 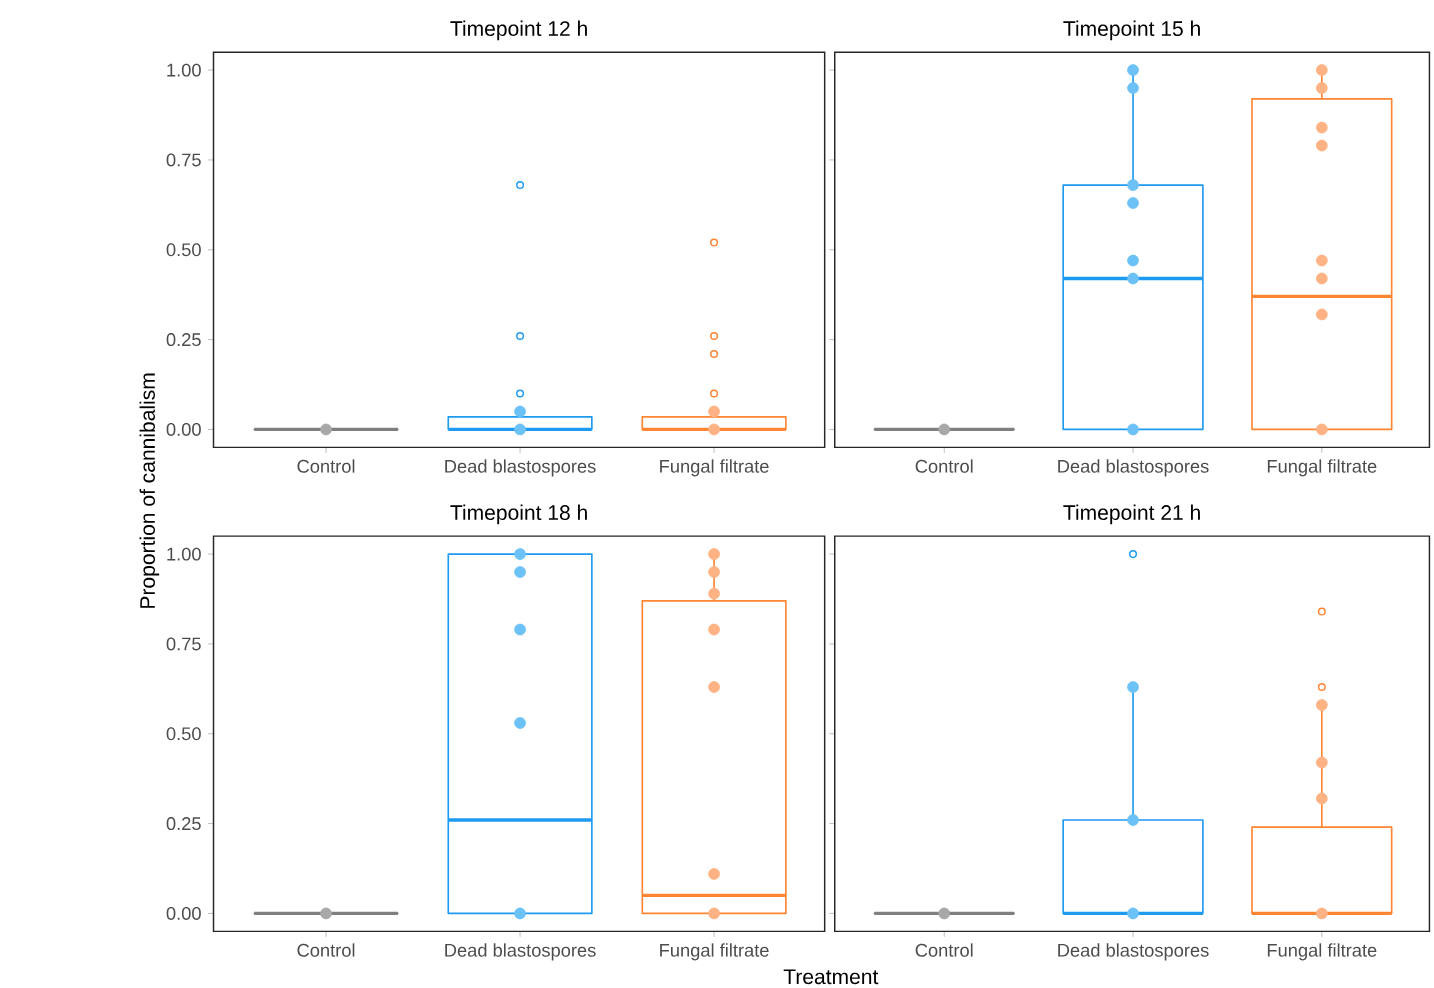 I want to click on chart-title: Timepoint 12 h, so click(x=518, y=30).